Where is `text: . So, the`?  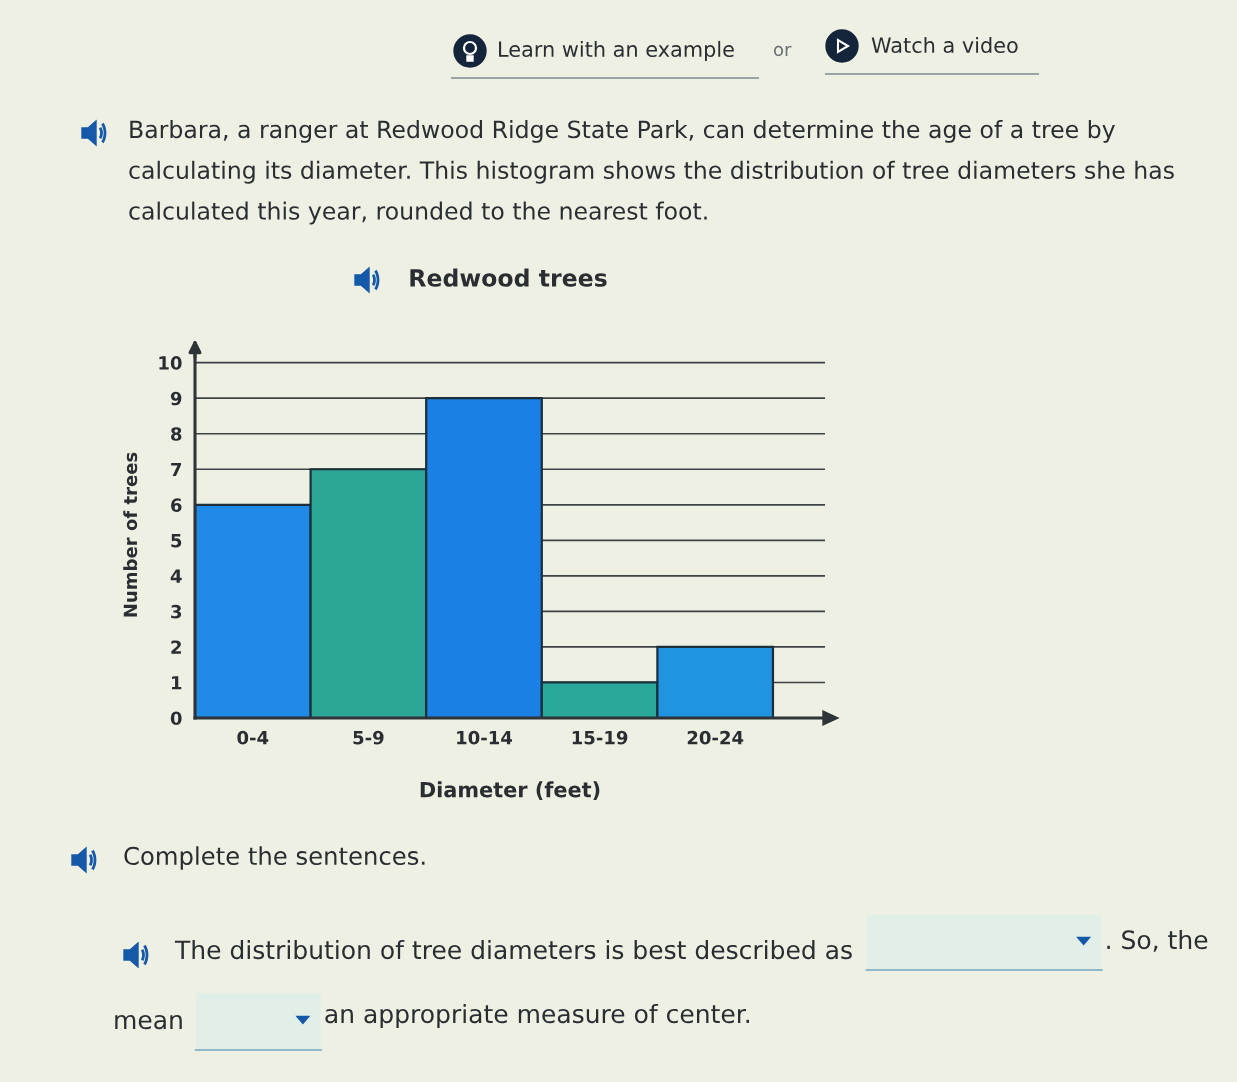
text: . So, the is located at coordinates (1157, 940).